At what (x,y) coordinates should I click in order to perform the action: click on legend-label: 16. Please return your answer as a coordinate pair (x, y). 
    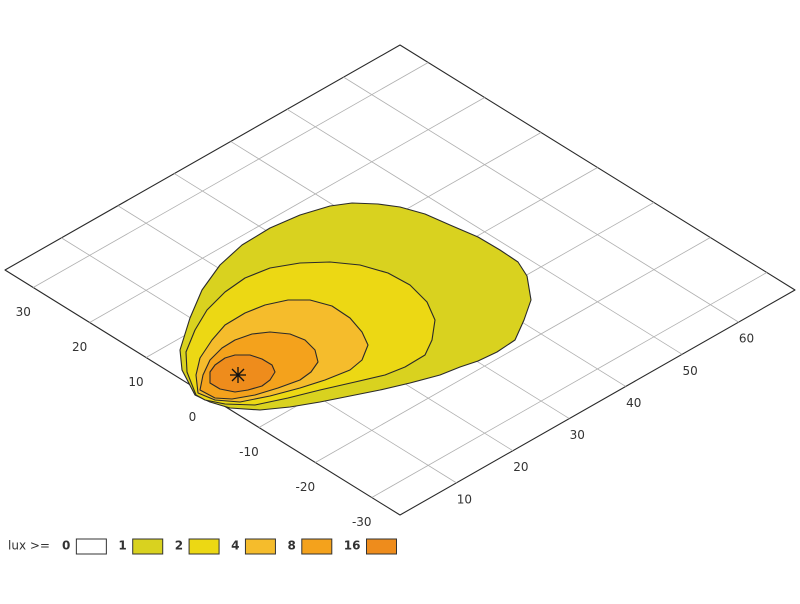
    Looking at the image, I should click on (352, 546).